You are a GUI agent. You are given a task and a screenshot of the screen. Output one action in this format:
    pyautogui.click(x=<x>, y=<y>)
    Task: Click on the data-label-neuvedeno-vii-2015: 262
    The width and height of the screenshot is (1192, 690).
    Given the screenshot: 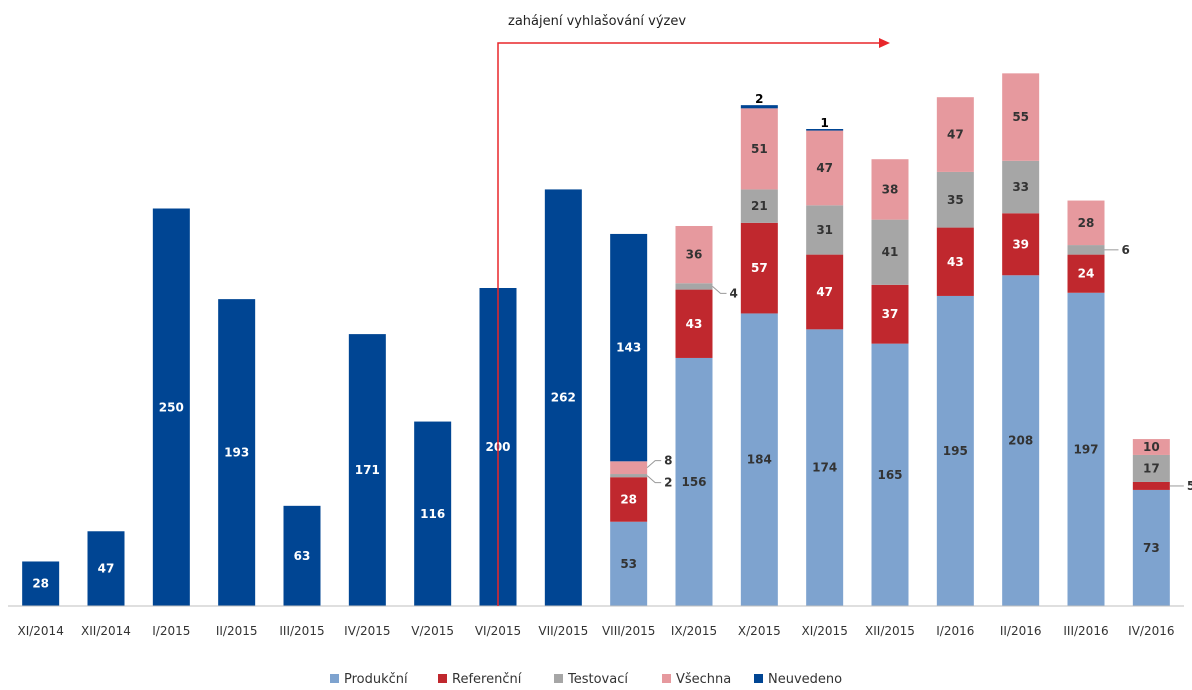 What is the action you would take?
    pyautogui.click(x=563, y=398)
    